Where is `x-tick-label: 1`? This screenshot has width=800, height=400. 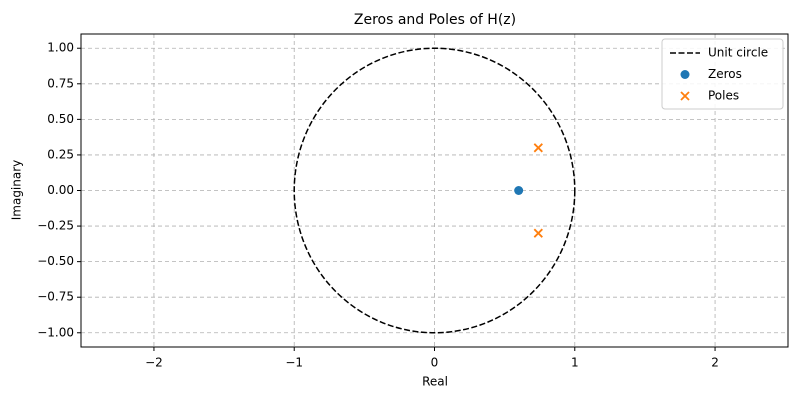
x-tick-label: 1 is located at coordinates (575, 363).